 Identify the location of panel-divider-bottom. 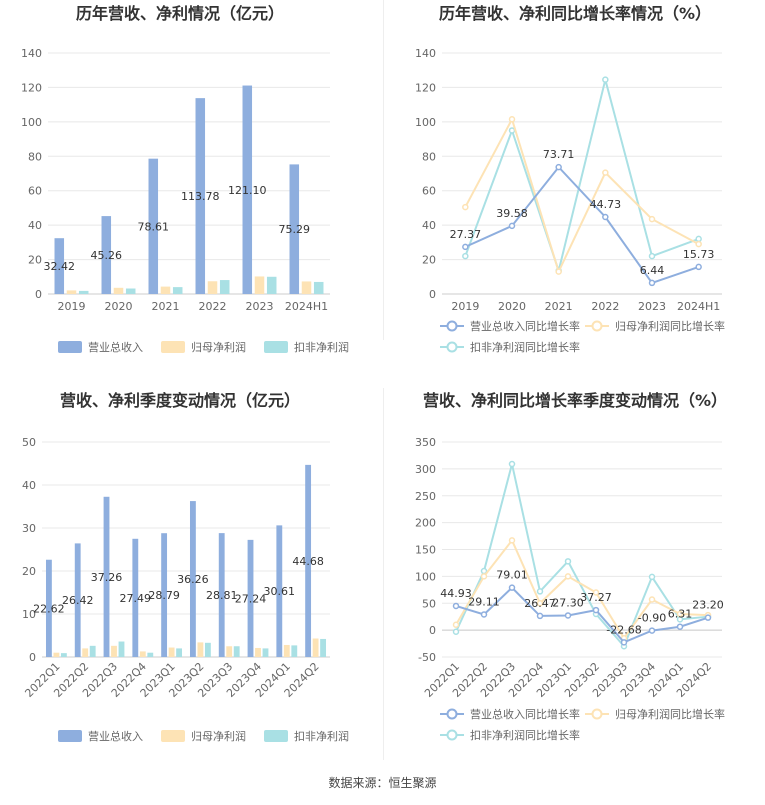
(383, 574).